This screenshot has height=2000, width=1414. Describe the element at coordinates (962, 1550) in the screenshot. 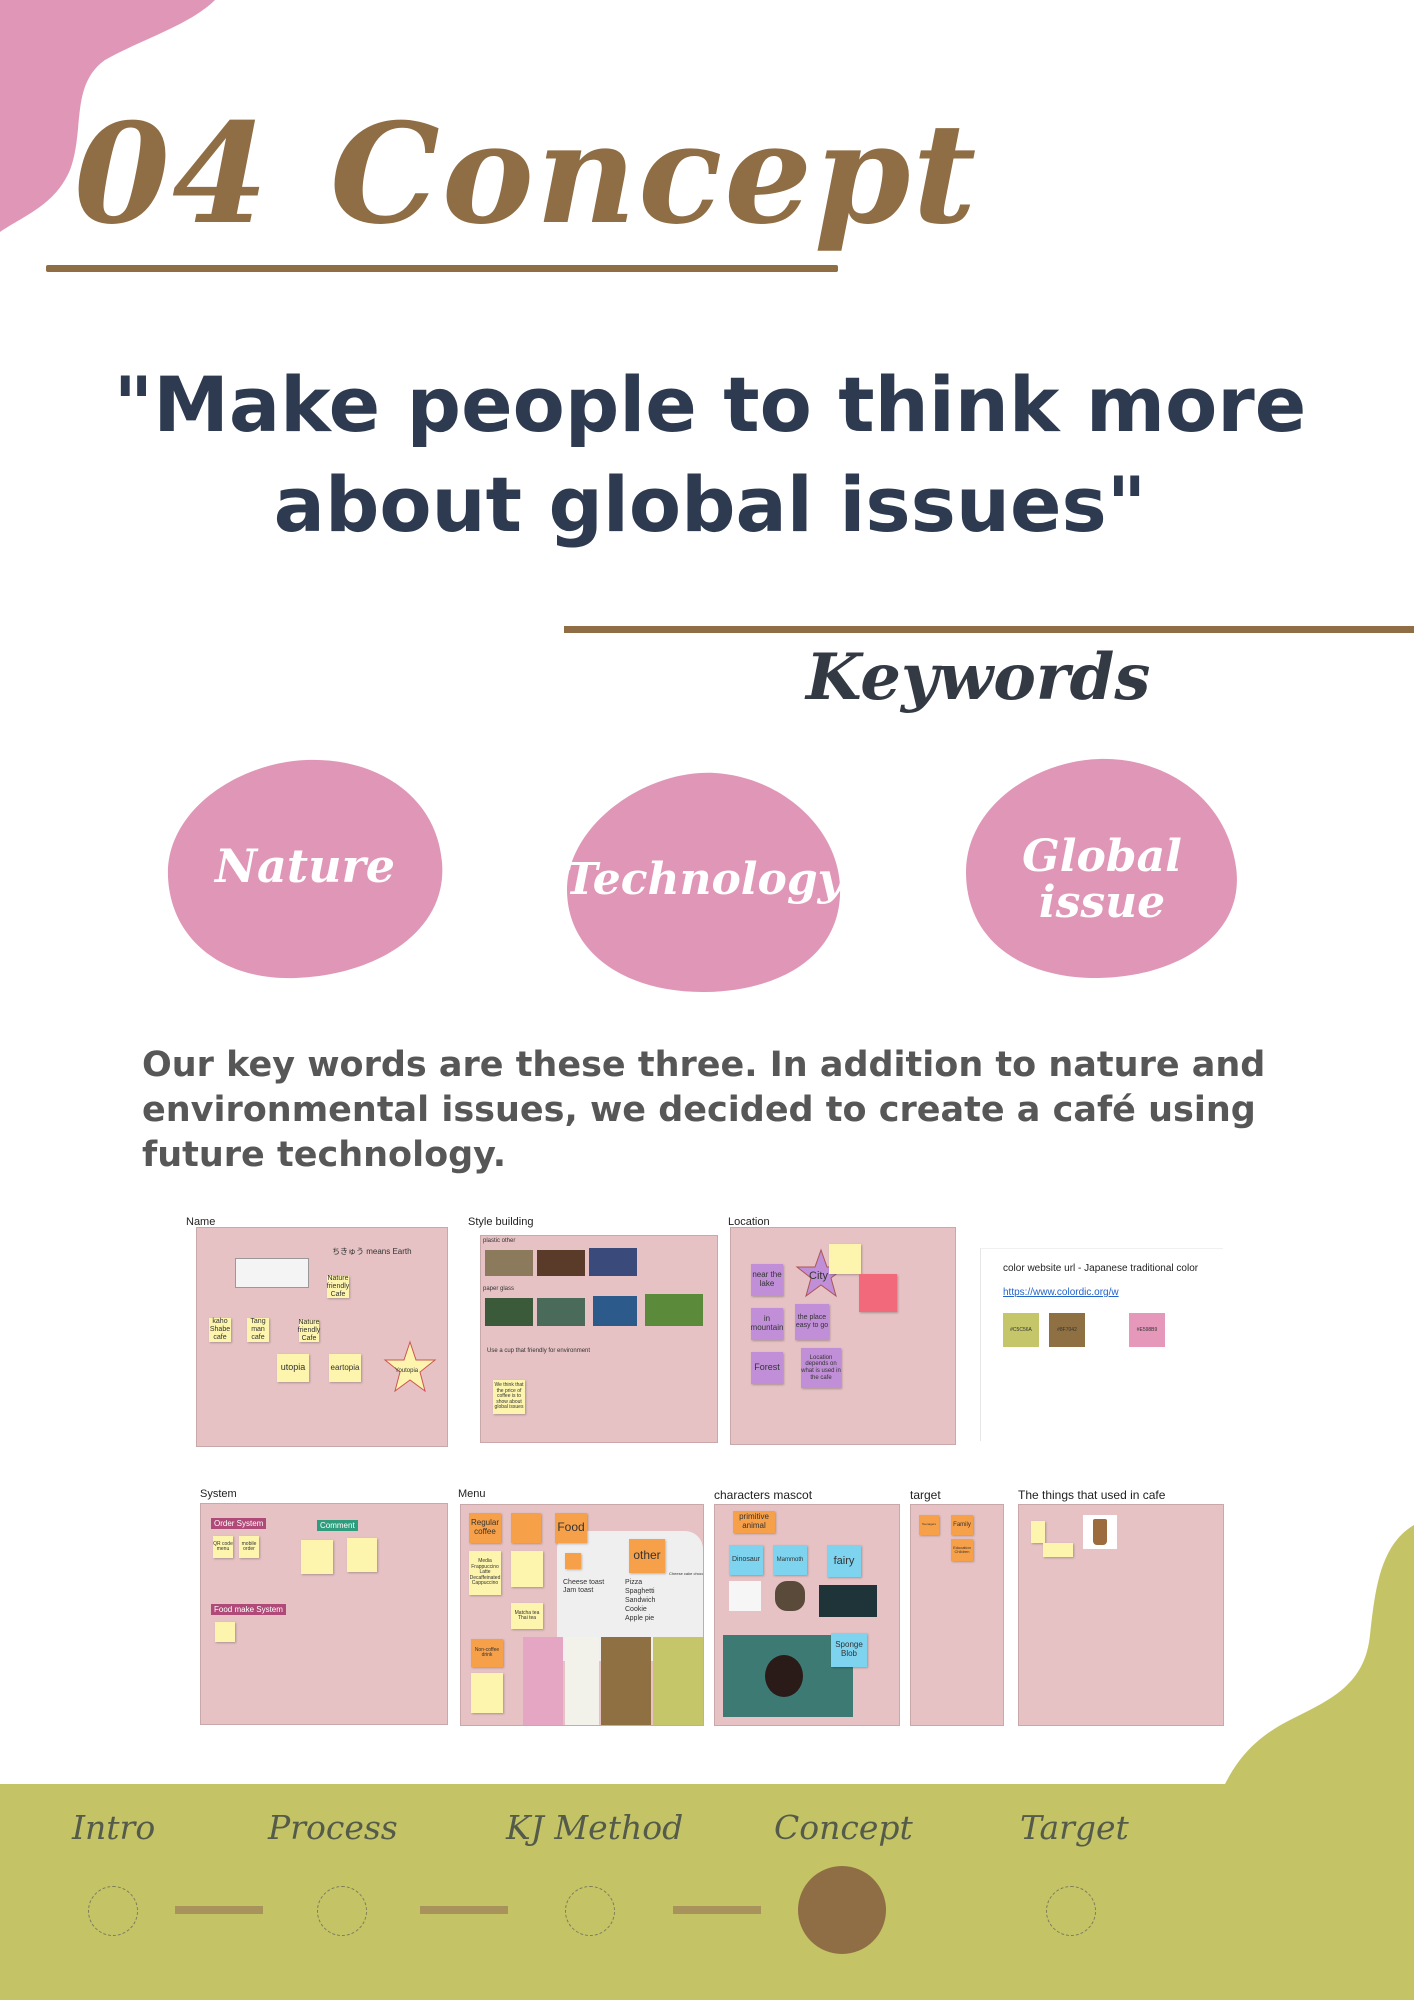

I see `sticky-note: Education Children` at that location.